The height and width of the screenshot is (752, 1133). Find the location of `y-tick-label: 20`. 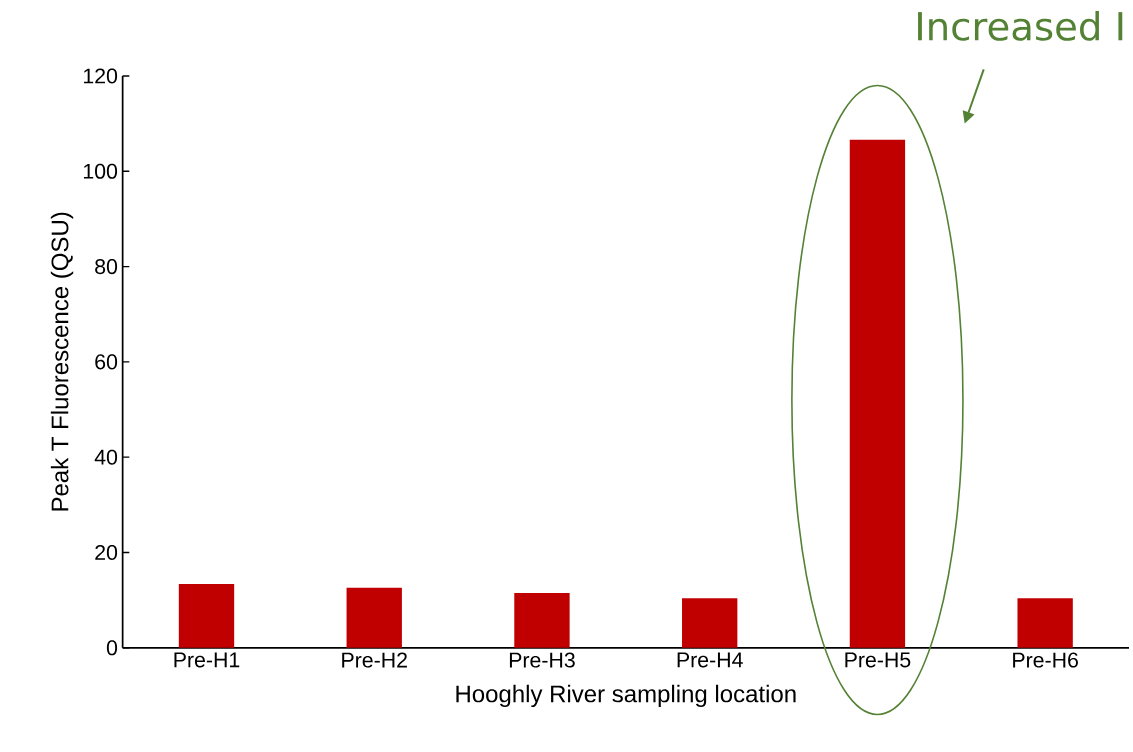

y-tick-label: 20 is located at coordinates (106, 553).